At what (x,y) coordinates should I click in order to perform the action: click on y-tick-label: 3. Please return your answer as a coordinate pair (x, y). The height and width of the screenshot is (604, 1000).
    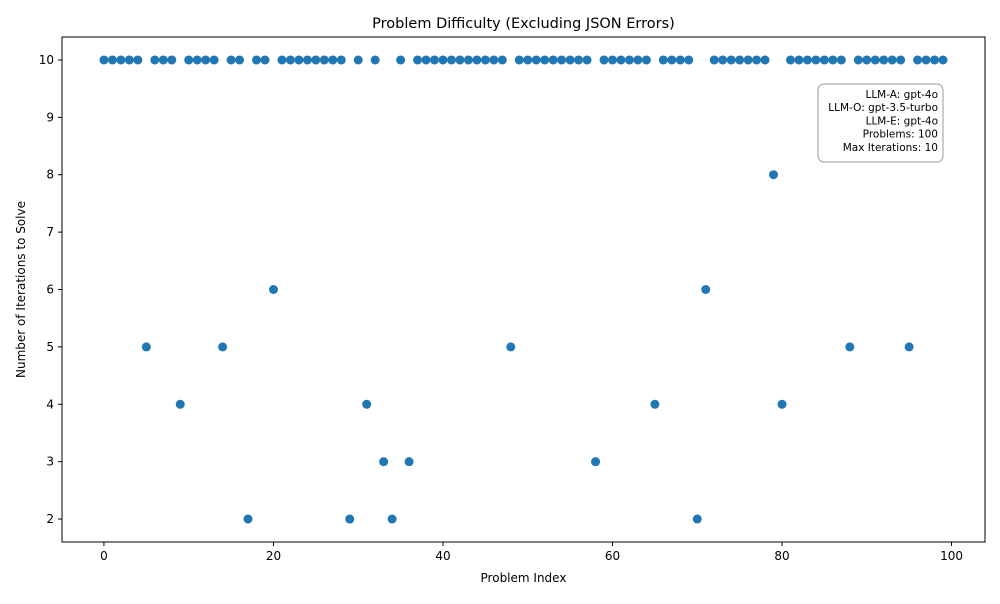
    Looking at the image, I should click on (50, 462).